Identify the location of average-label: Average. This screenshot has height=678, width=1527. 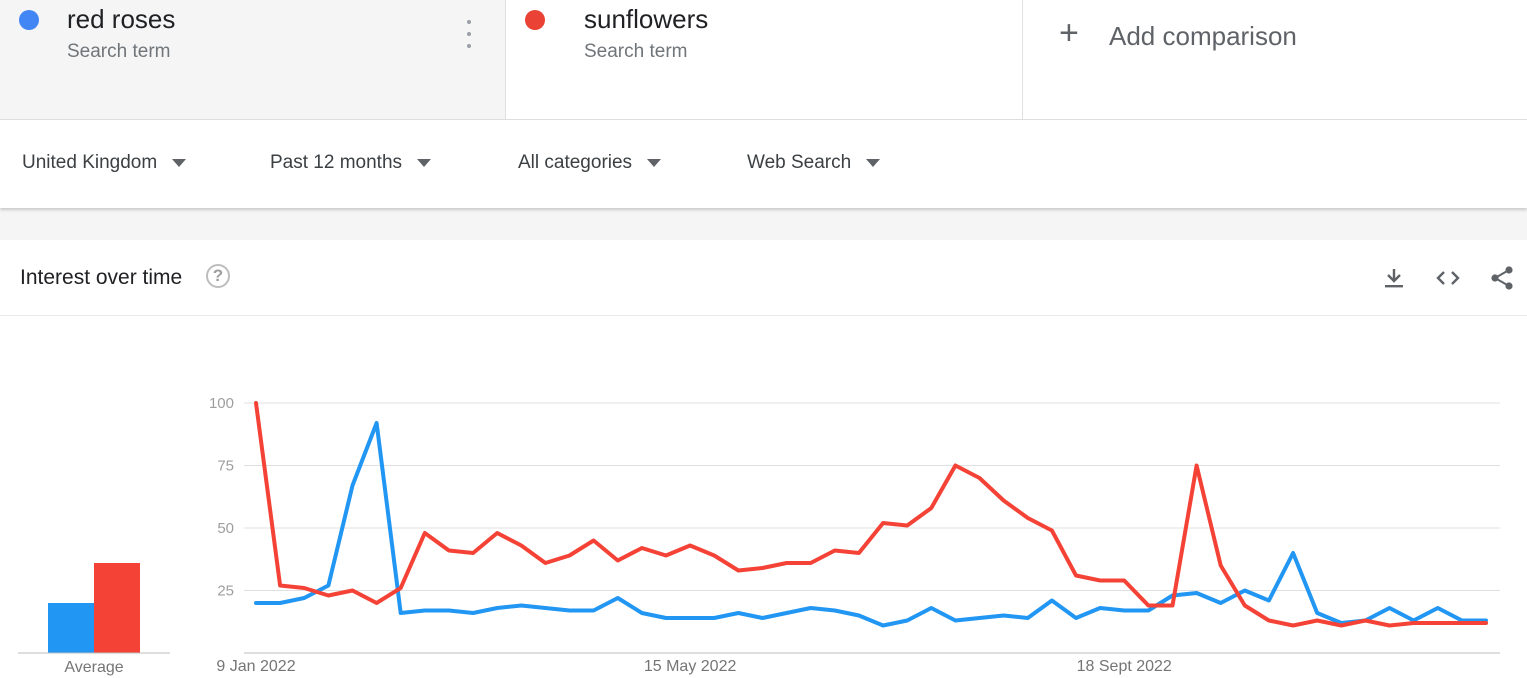
(93, 667).